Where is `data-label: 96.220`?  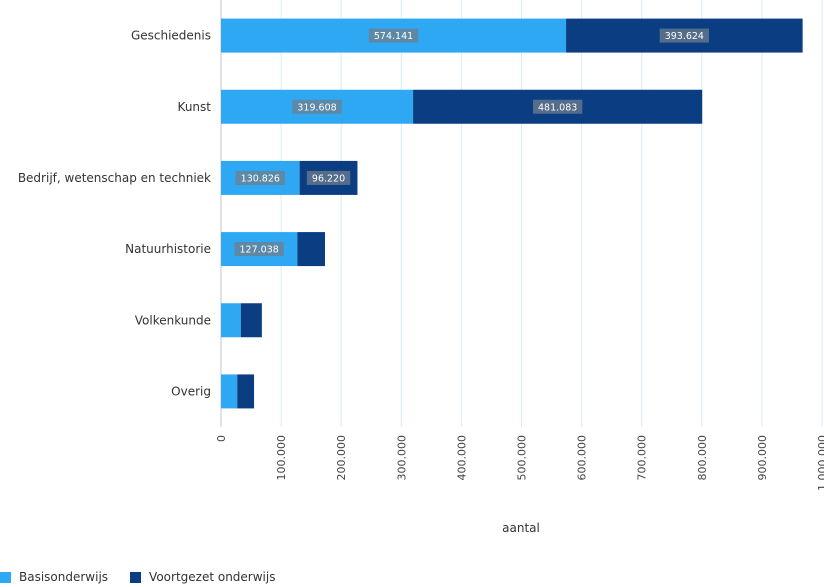
data-label: 96.220 is located at coordinates (328, 178).